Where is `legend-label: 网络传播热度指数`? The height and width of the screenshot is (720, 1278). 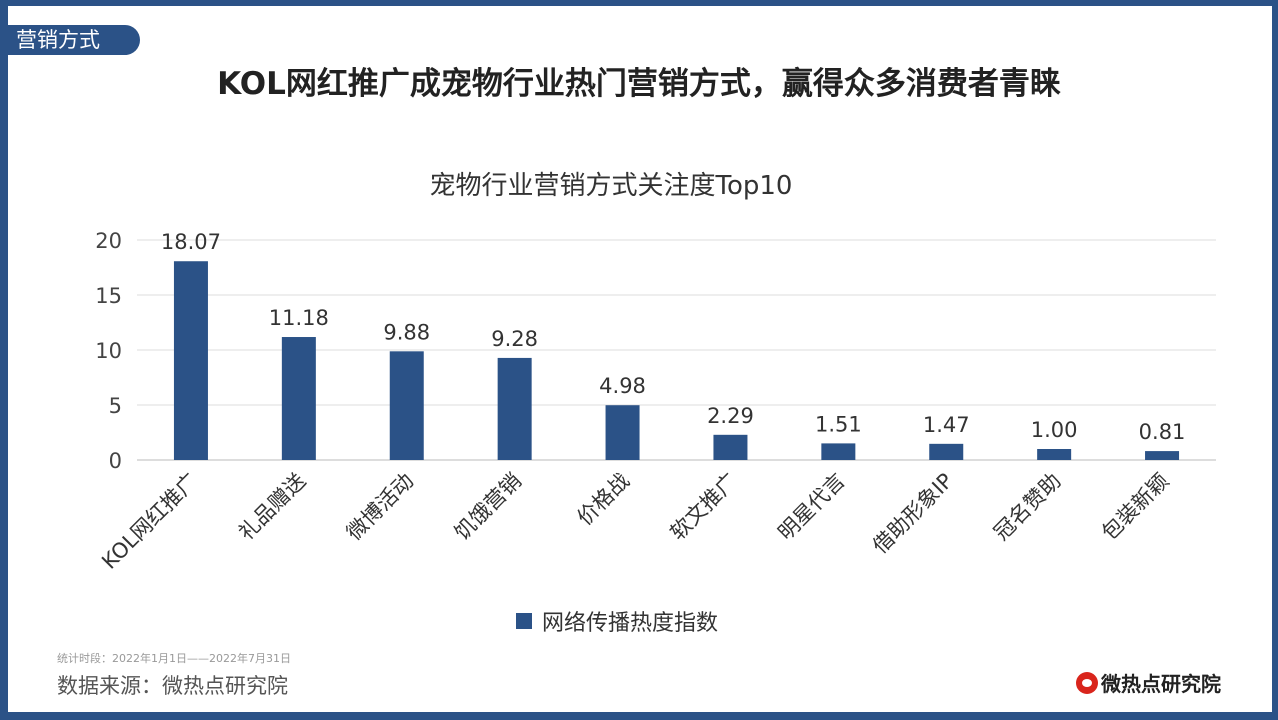
legend-label: 网络传播热度指数 is located at coordinates (630, 623).